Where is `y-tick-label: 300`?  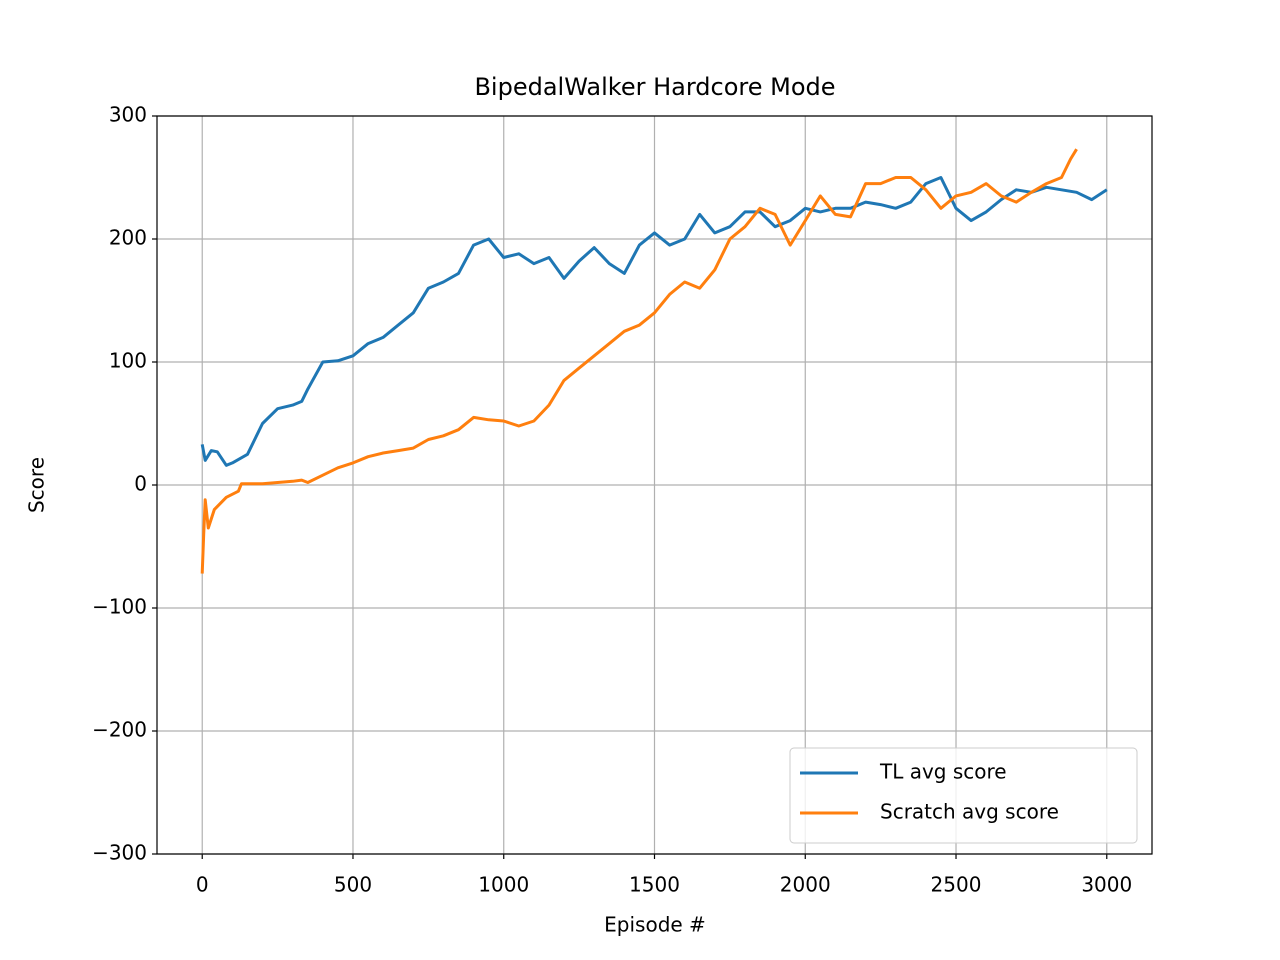
y-tick-label: 300 is located at coordinates (128, 115).